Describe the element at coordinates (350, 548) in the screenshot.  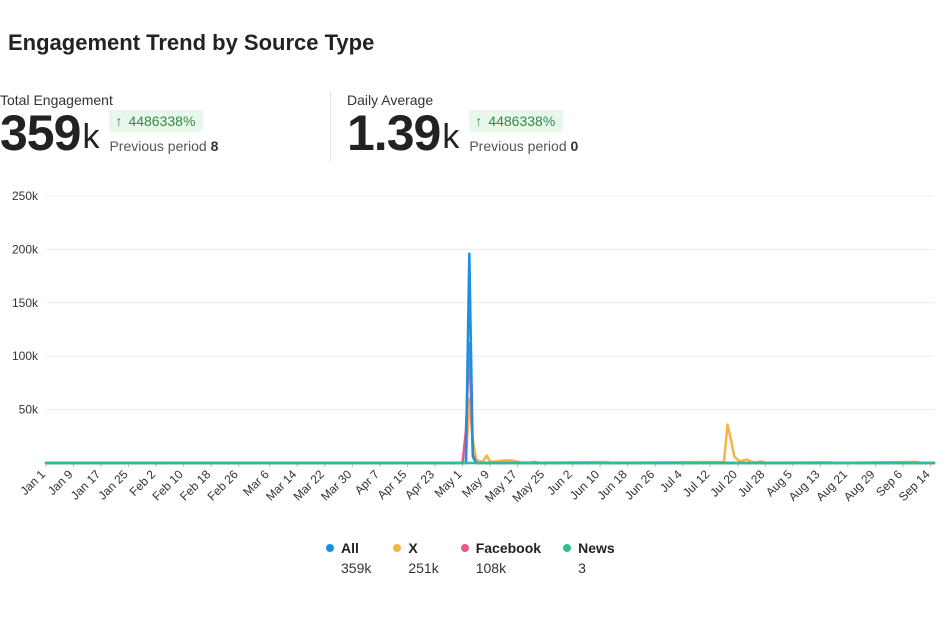
I see `legend-label: All` at that location.